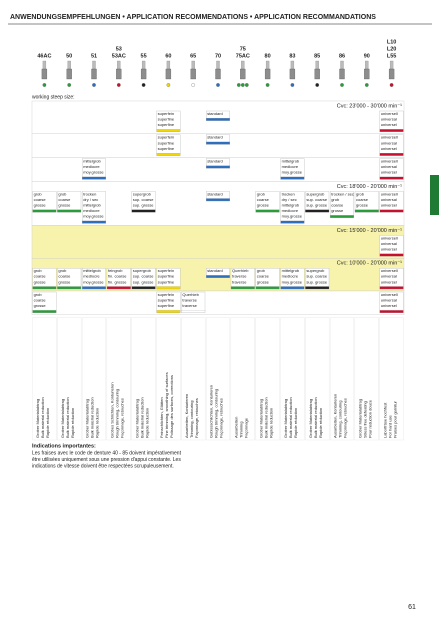 This screenshot has height=620, width=439. Describe the element at coordinates (245, 427) in the screenshot. I see `column-description: Façonnage` at that location.